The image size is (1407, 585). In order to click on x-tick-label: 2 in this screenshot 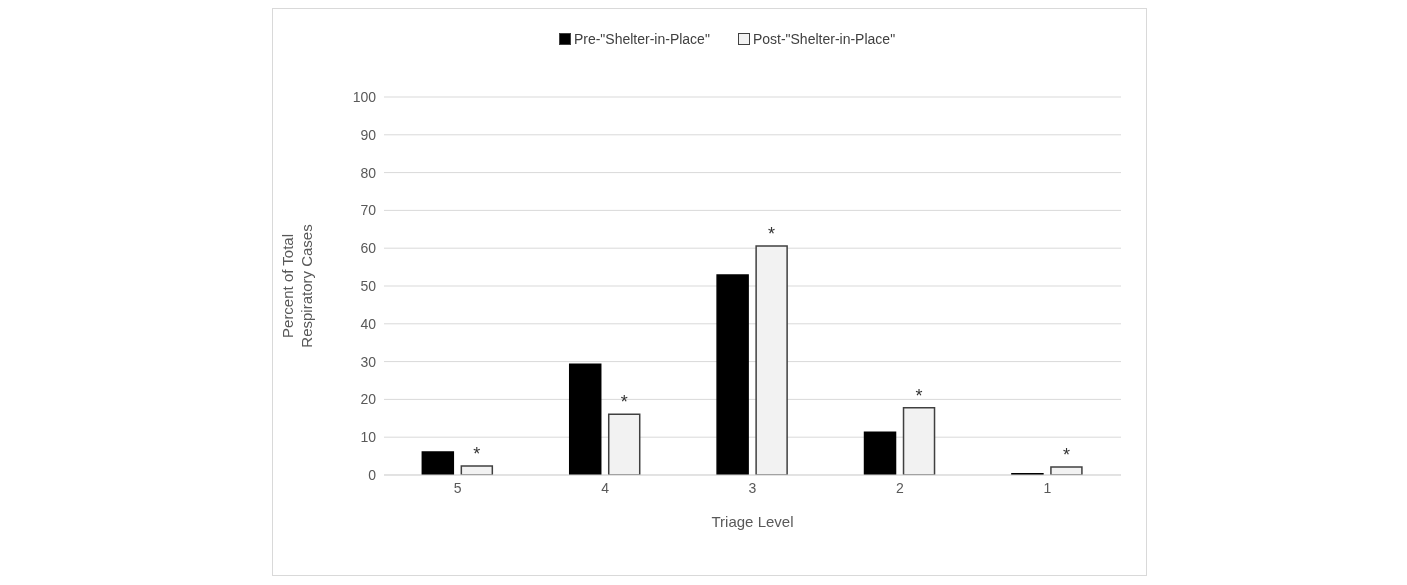, I will do `click(900, 487)`.